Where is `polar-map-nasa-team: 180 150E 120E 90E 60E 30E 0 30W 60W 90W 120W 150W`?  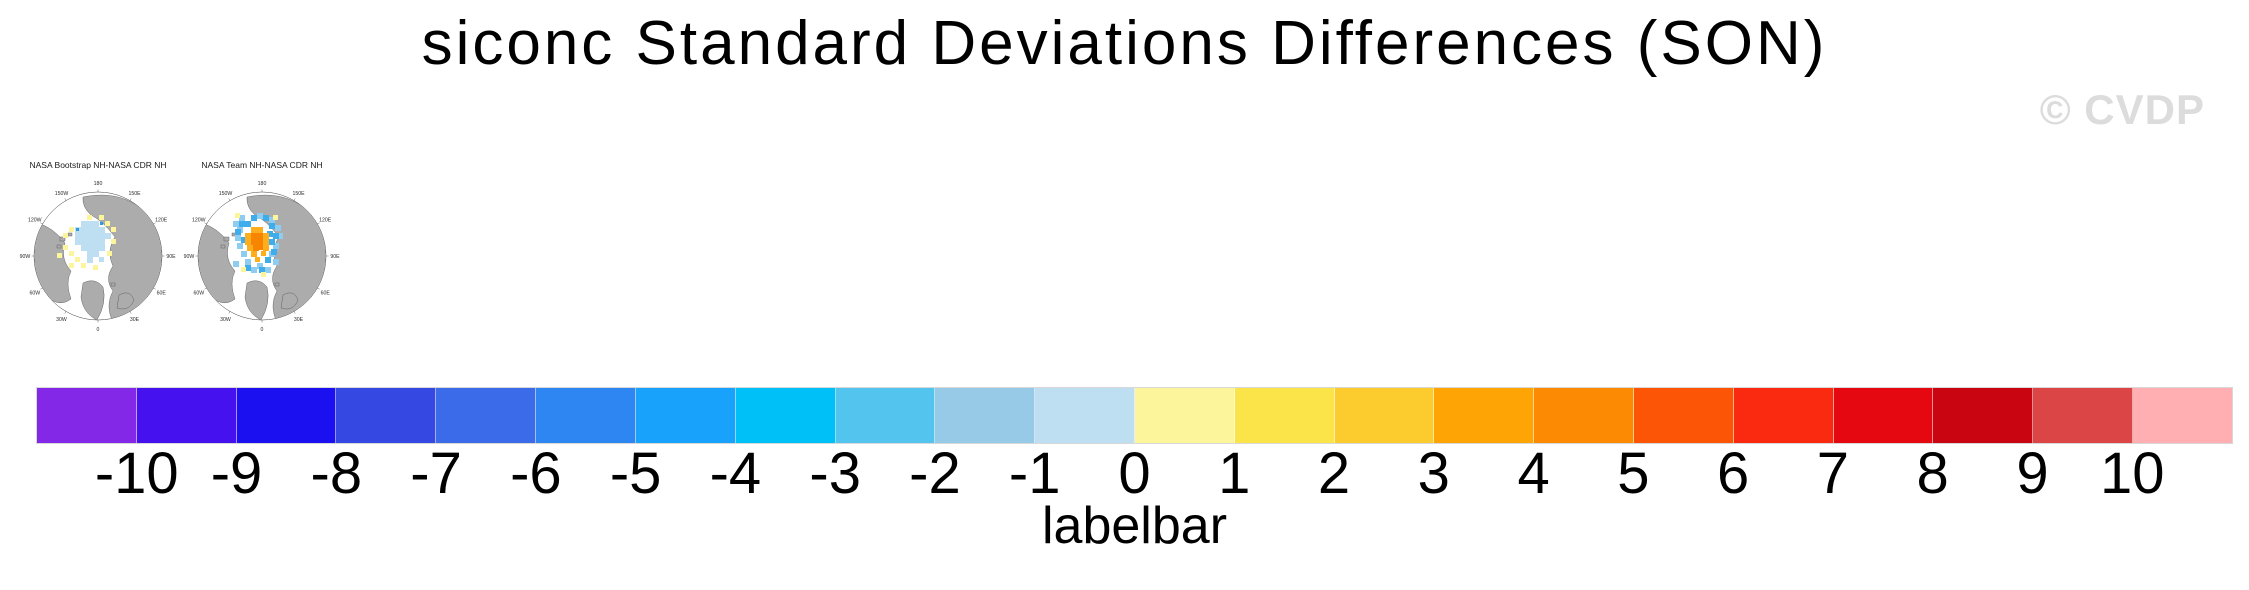
polar-map-nasa-team: 180 150E 120E 90E 60E 30E 0 30W 60W 90W 120W 150W is located at coordinates (262, 257).